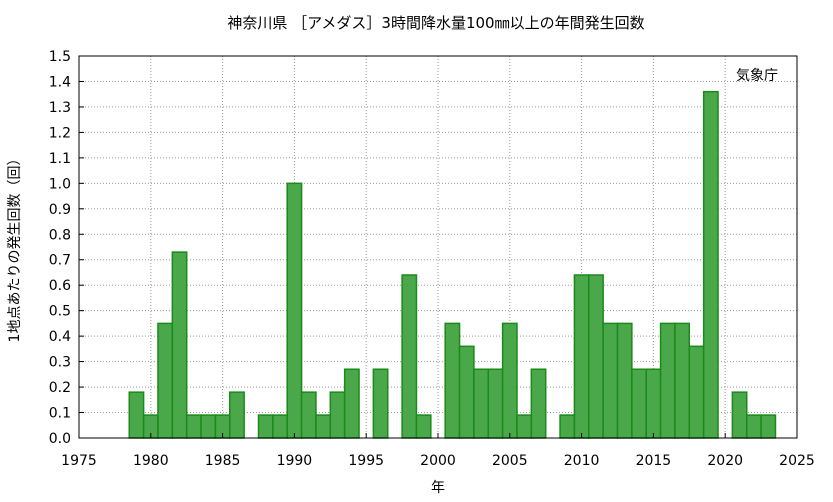 This screenshot has width=833, height=502. Describe the element at coordinates (60, 57) in the screenshot. I see `y-tick-label: 1.5` at that location.